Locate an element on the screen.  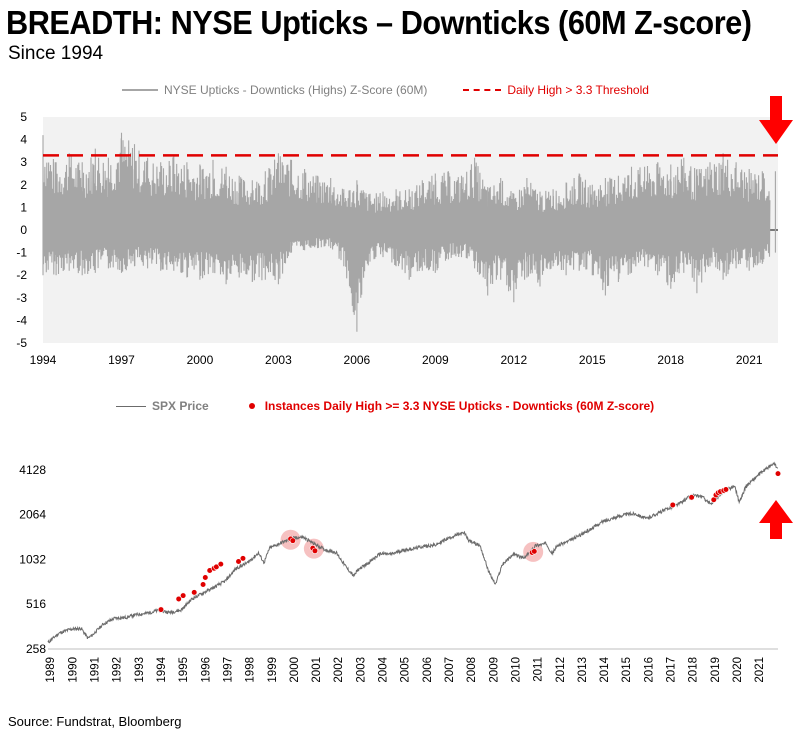
x-tick-label: 2002 is located at coordinates (339, 670).